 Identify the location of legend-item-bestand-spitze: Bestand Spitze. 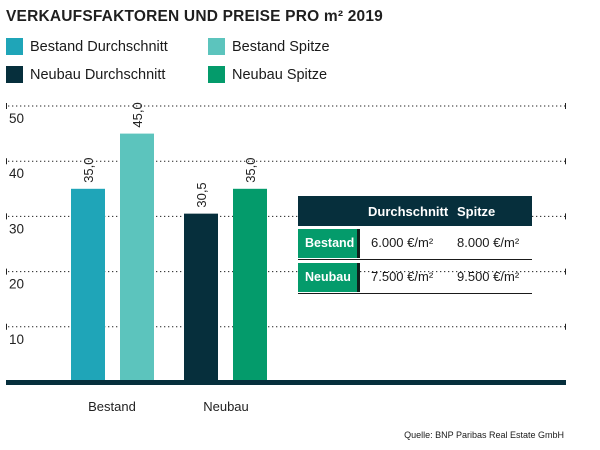
(269, 46).